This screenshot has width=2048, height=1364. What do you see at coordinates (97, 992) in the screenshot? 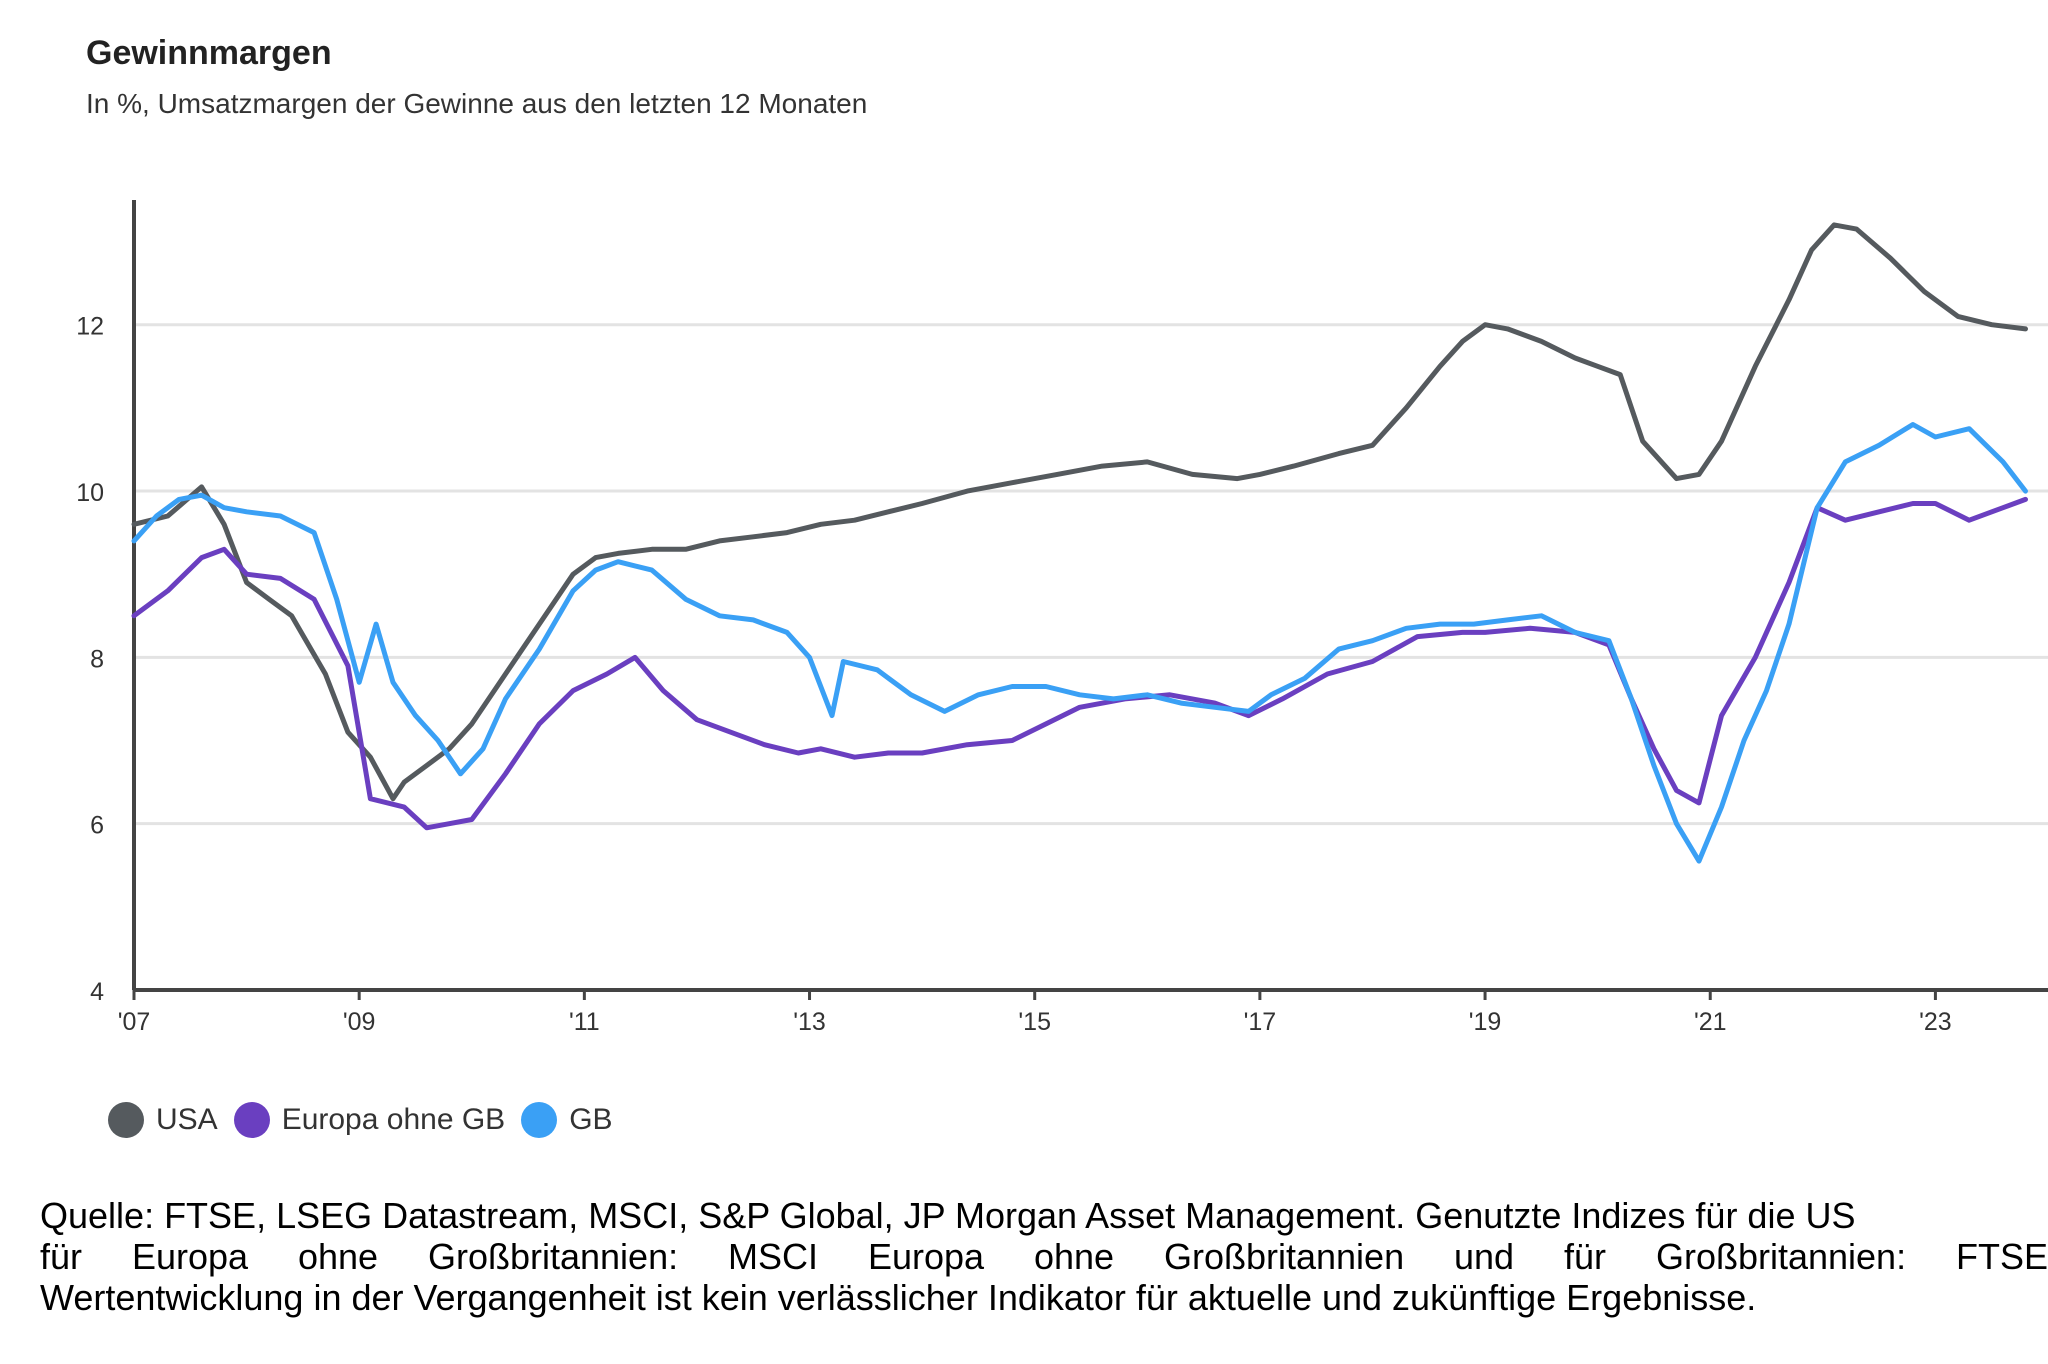
I see `y-tick-label: 4` at bounding box center [97, 992].